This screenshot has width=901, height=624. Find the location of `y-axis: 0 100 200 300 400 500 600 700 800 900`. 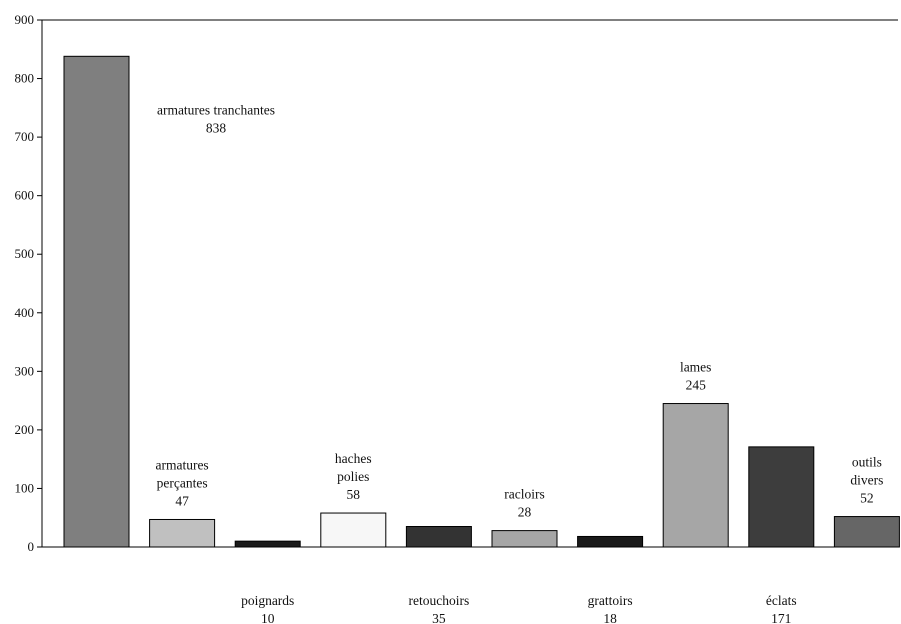

y-axis: 0 100 200 300 400 500 600 700 800 900 is located at coordinates (28, 283).